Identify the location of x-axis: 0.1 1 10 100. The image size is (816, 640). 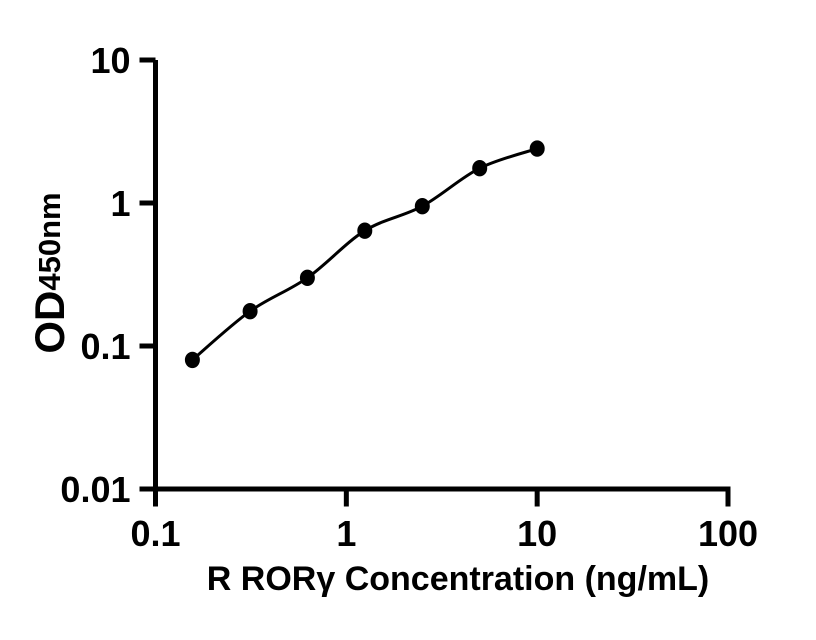
(444, 520).